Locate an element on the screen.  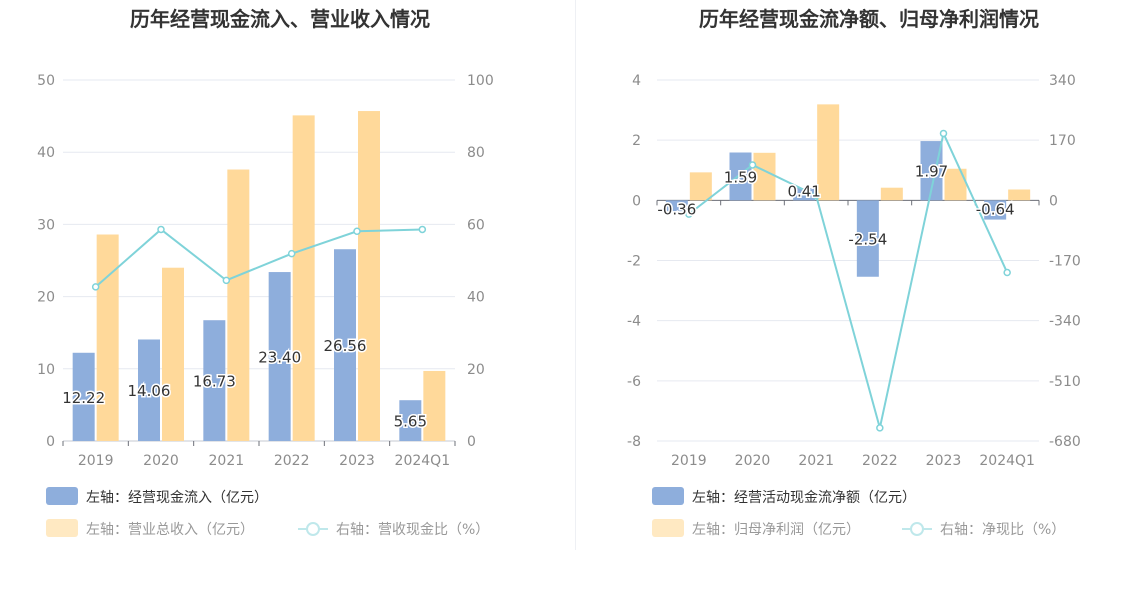
data-label: 16.73 is located at coordinates (214, 382).